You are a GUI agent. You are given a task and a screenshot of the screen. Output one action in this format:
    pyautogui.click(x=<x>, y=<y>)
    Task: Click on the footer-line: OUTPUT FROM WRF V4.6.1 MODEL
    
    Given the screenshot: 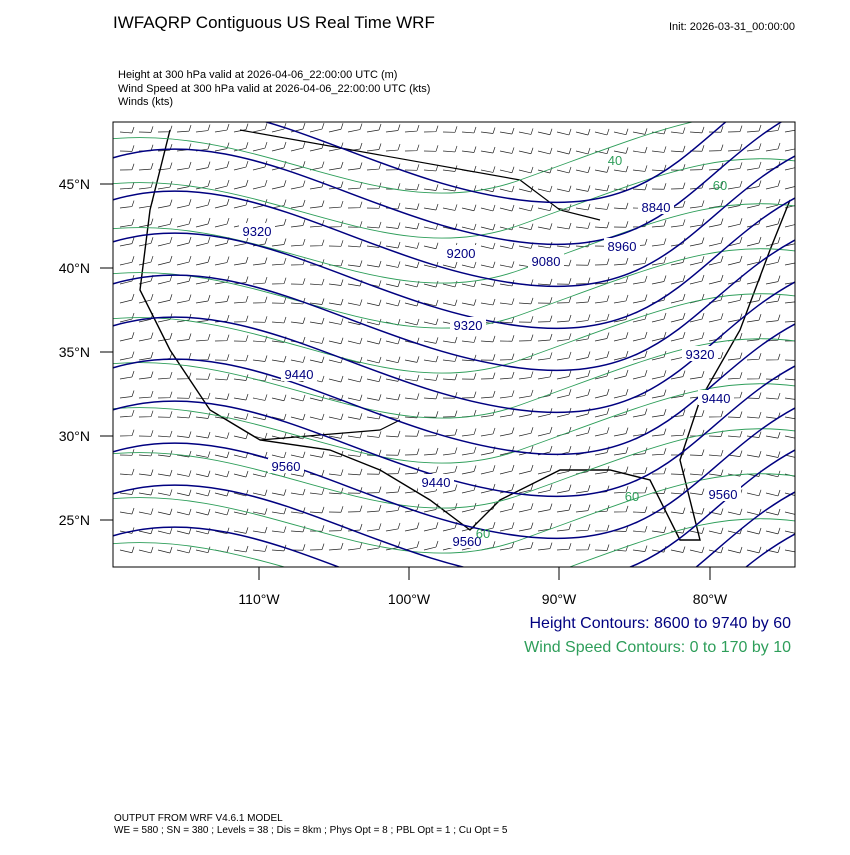 What is the action you would take?
    pyautogui.click(x=198, y=818)
    